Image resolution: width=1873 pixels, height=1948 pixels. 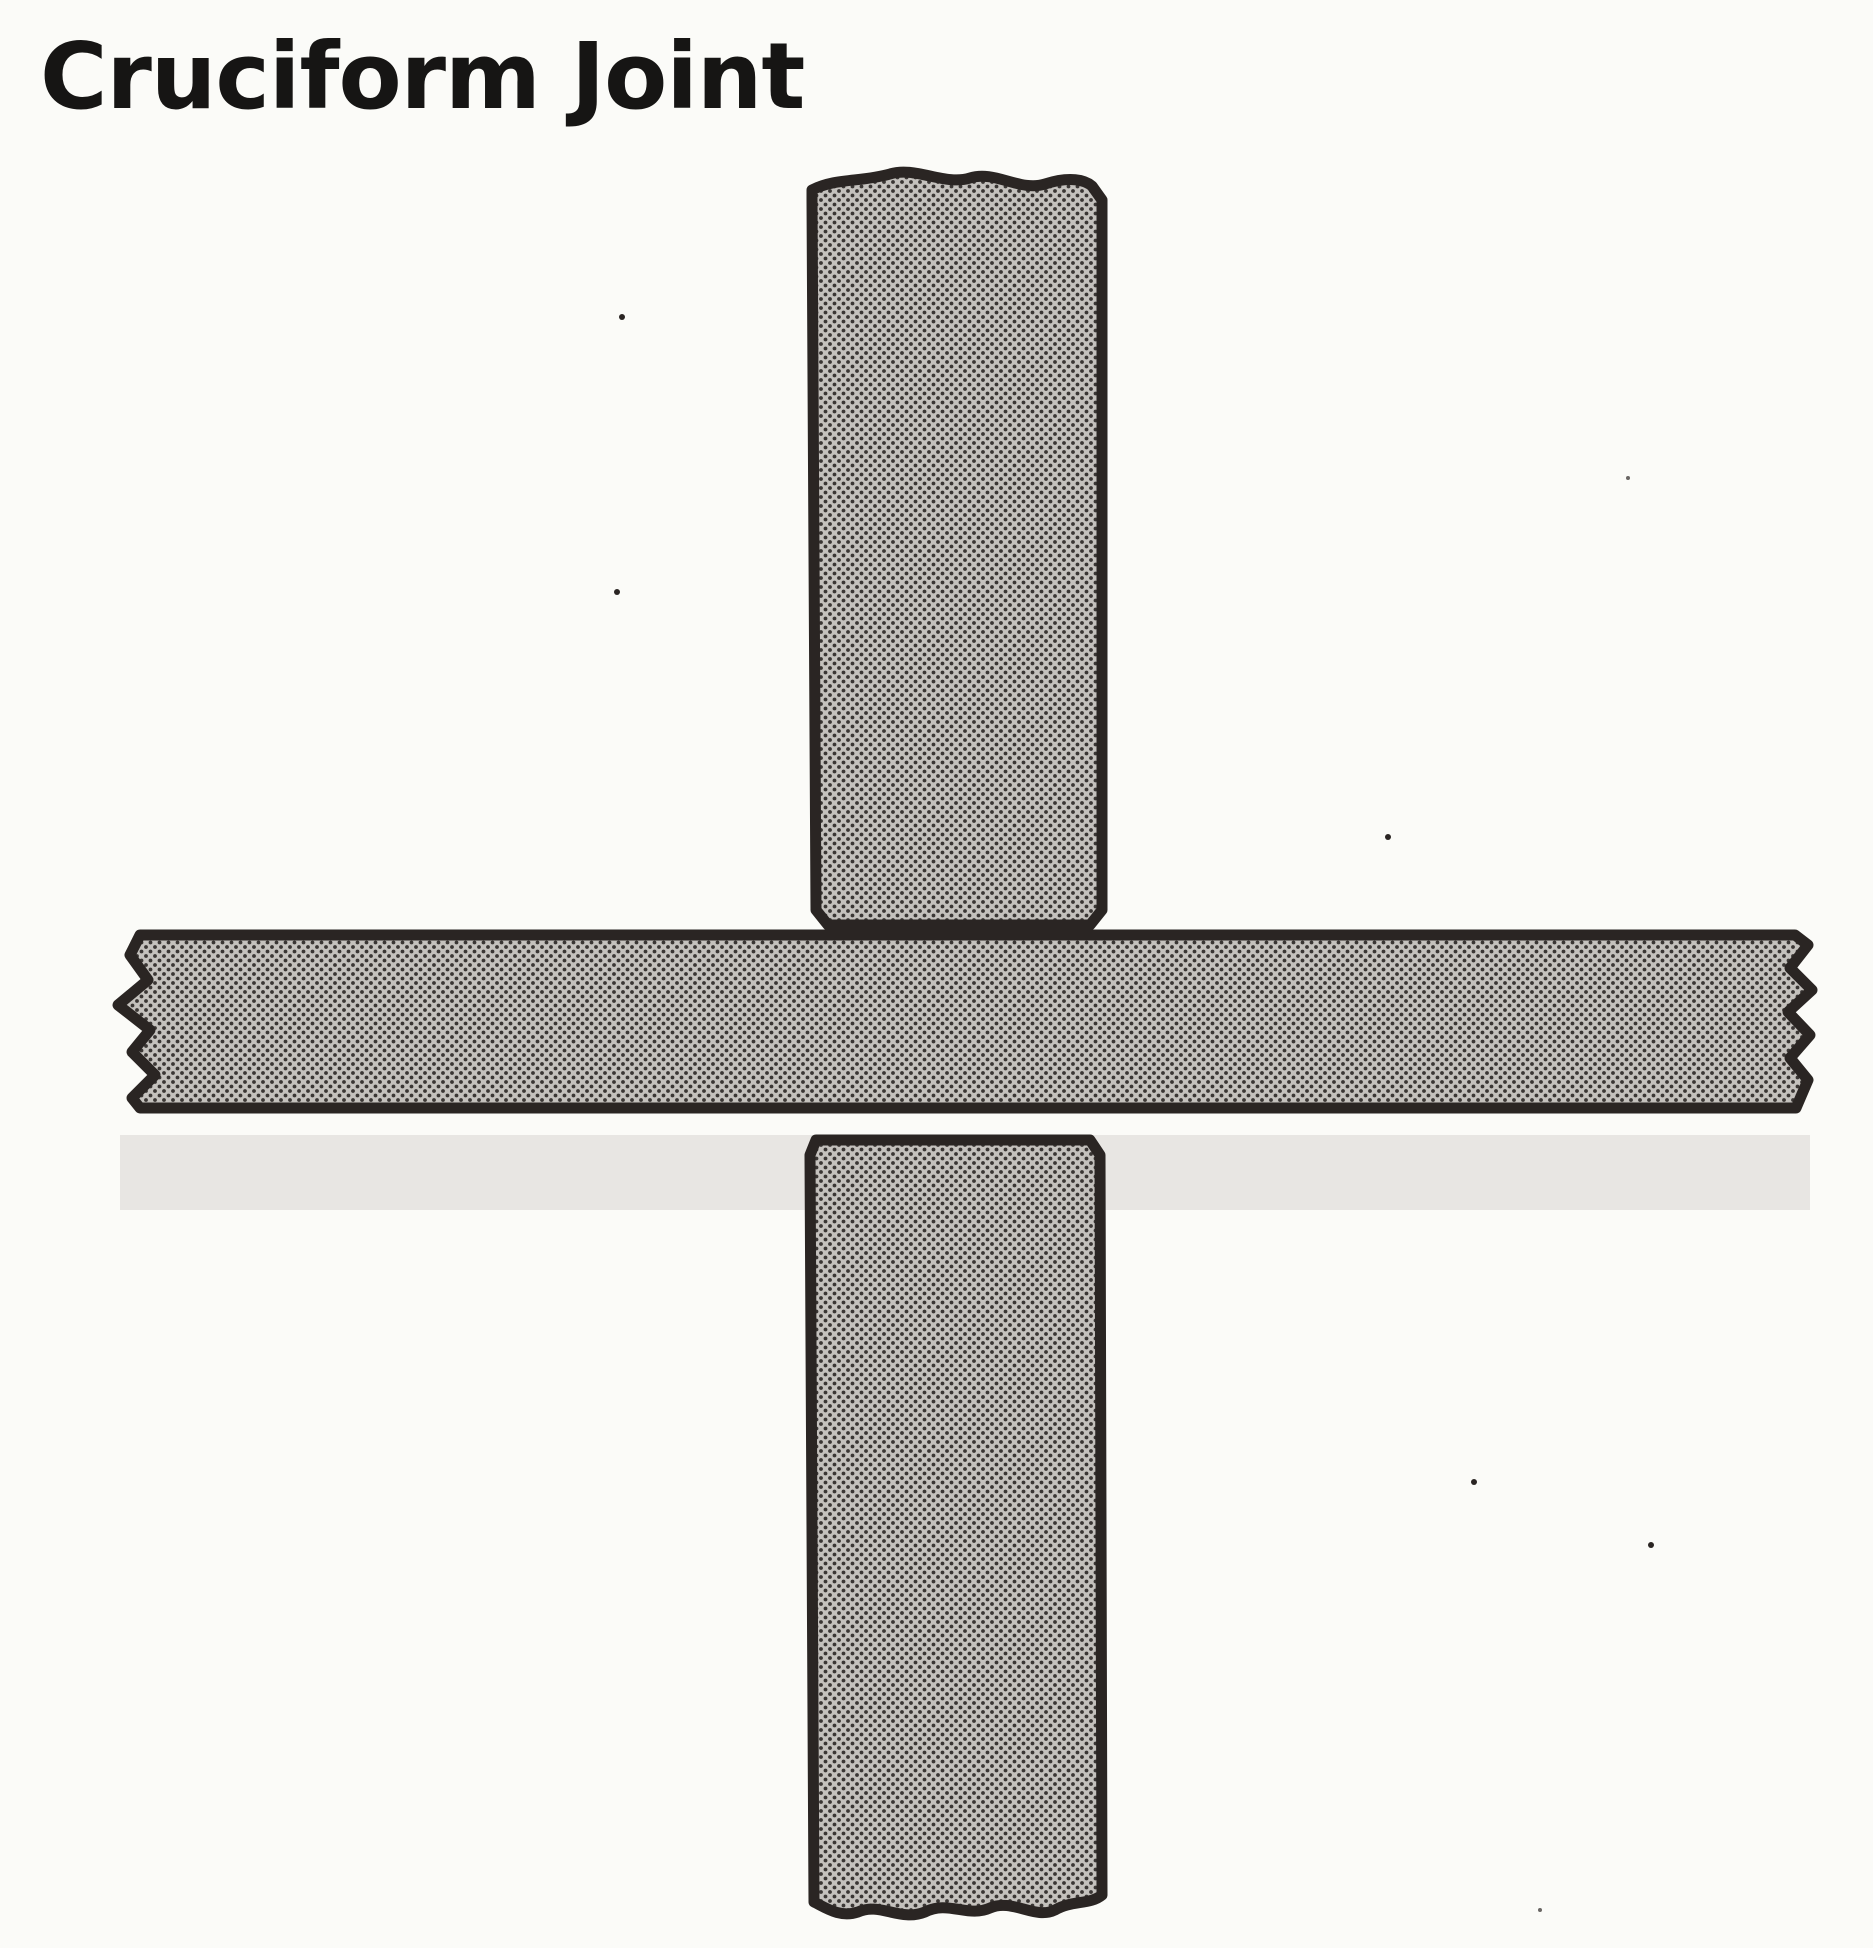 What do you see at coordinates (422, 76) in the screenshot?
I see `diagram-title: Cruciform Joint` at bounding box center [422, 76].